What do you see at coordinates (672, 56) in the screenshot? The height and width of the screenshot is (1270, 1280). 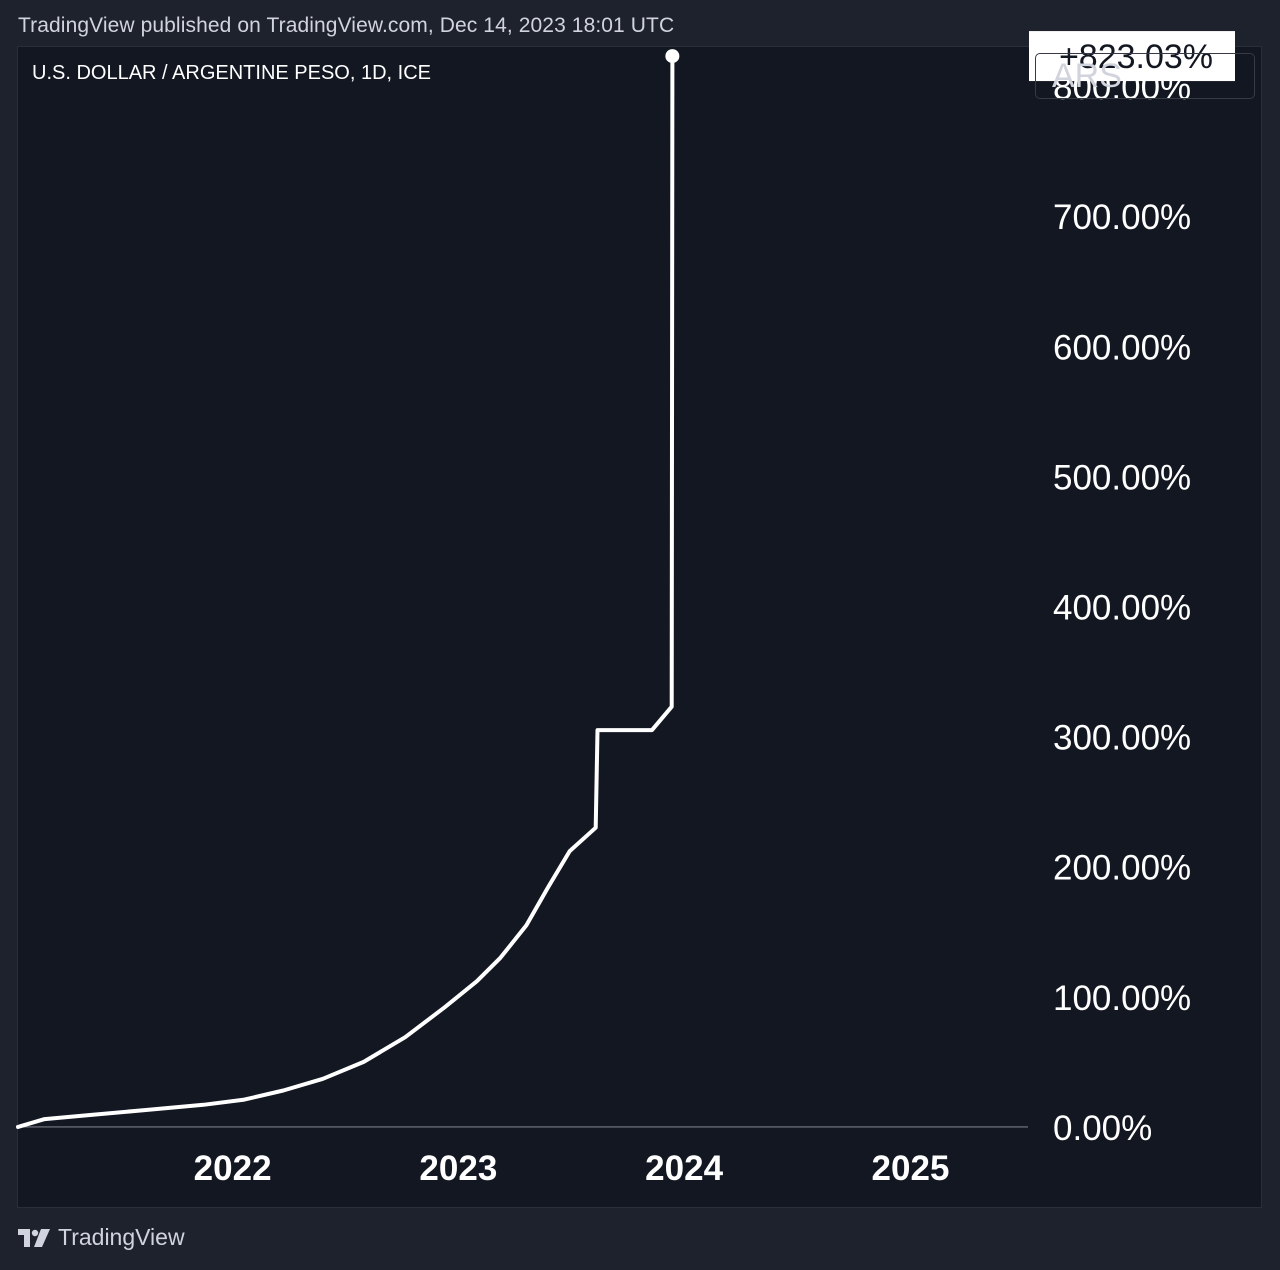 I see `last-point-marker` at bounding box center [672, 56].